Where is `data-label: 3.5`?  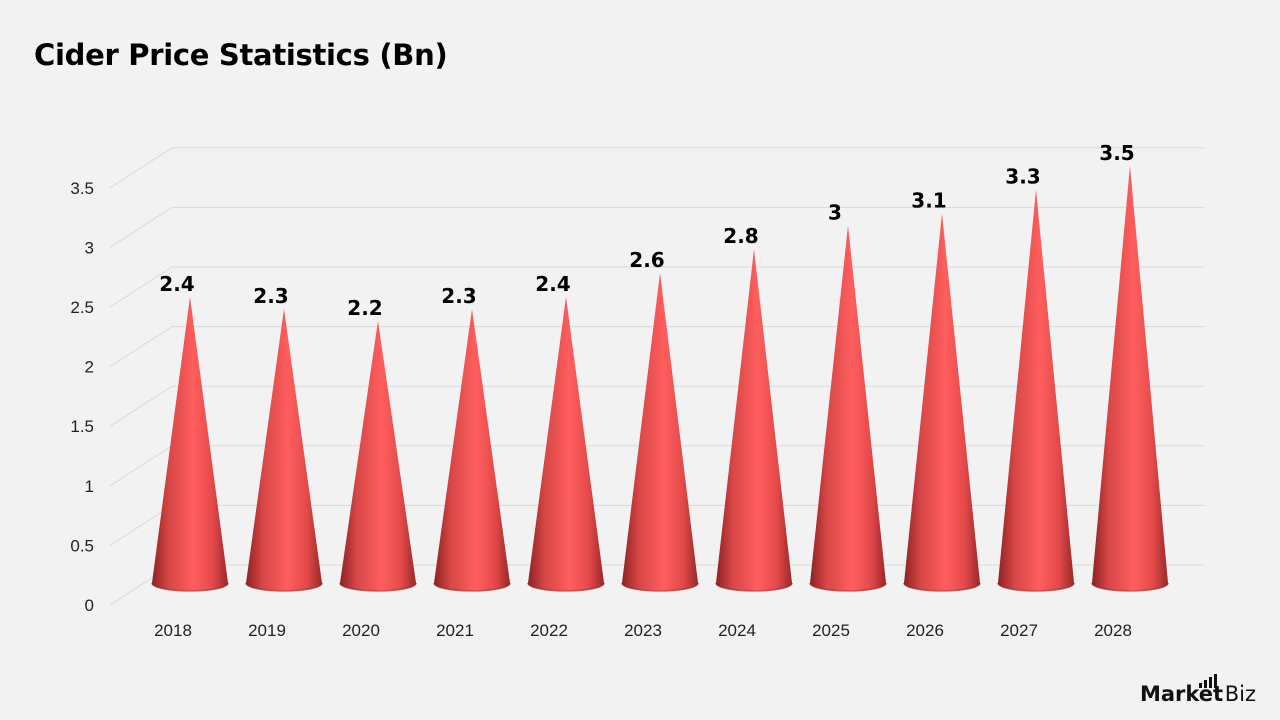
data-label: 3.5 is located at coordinates (1116, 153).